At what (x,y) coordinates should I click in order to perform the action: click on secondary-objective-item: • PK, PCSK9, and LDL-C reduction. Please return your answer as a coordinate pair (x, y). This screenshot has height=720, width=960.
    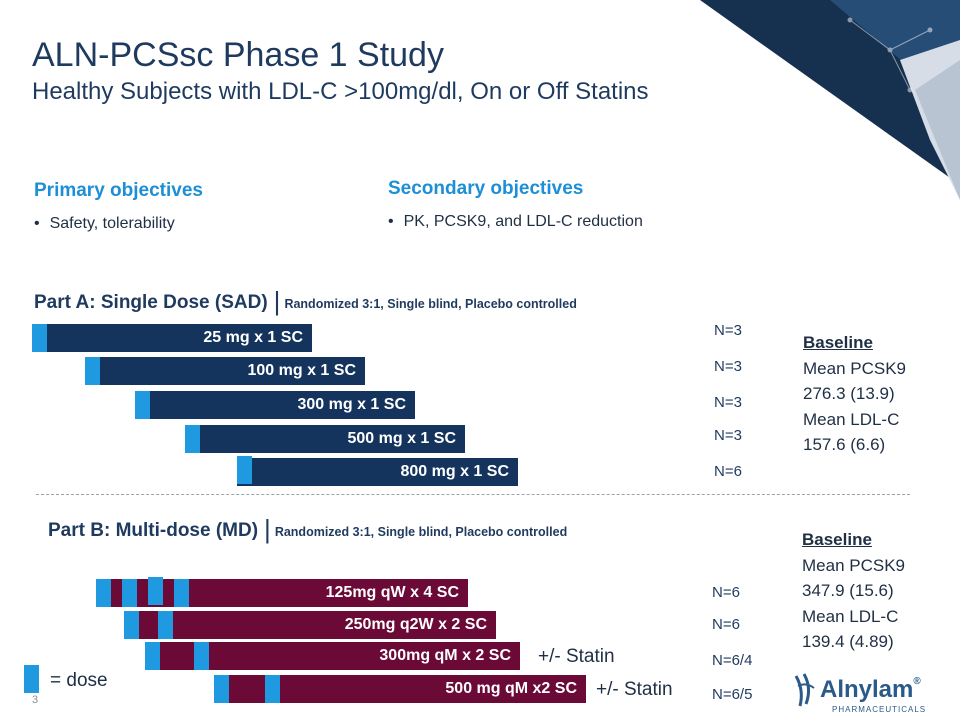
    Looking at the image, I should click on (515, 221).